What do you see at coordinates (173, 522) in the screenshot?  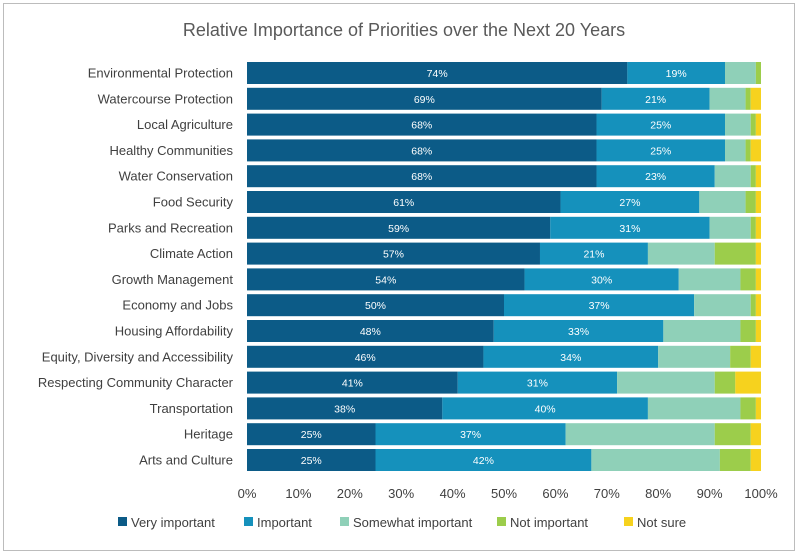 I see `legend-label: Very important` at bounding box center [173, 522].